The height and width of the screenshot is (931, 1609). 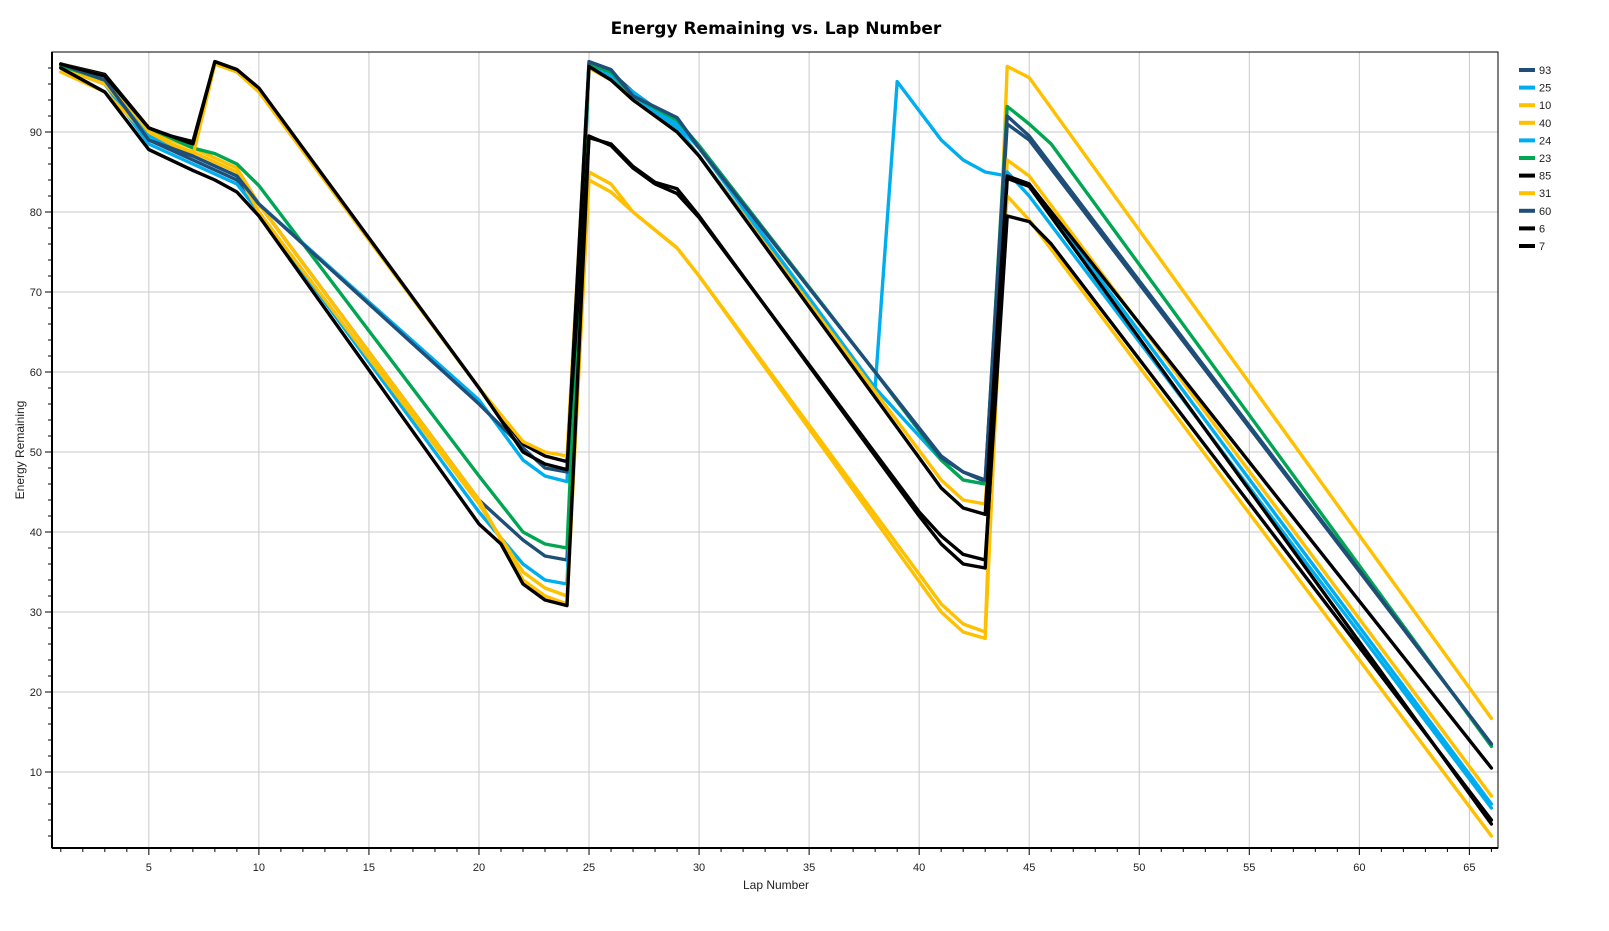 I want to click on x-tick-label: 15, so click(x=369, y=868).